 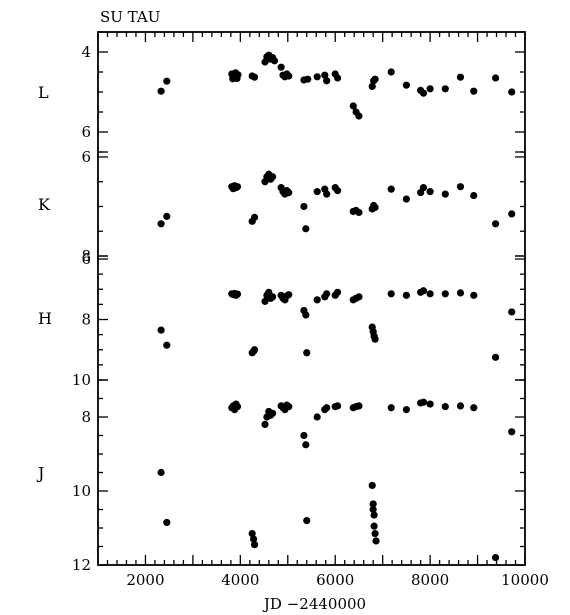 What do you see at coordinates (145, 580) in the screenshot?
I see `x-tick-label: 2000` at bounding box center [145, 580].